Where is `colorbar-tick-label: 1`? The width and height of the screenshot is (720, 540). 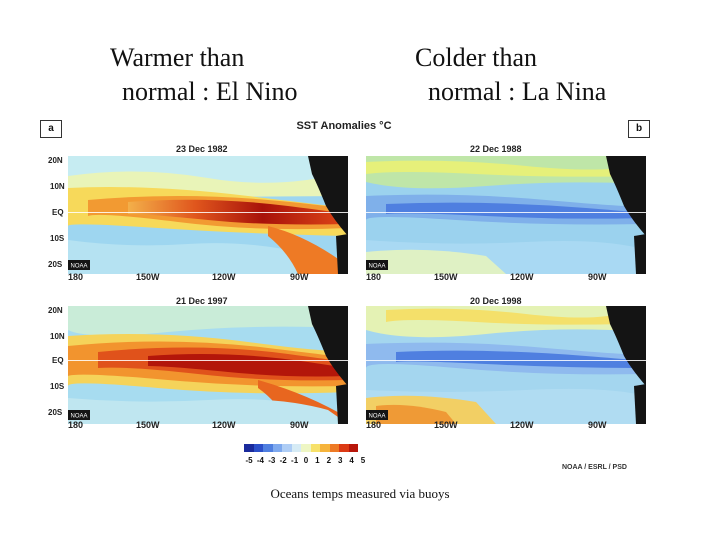 colorbar-tick-label: 1 is located at coordinates (317, 460).